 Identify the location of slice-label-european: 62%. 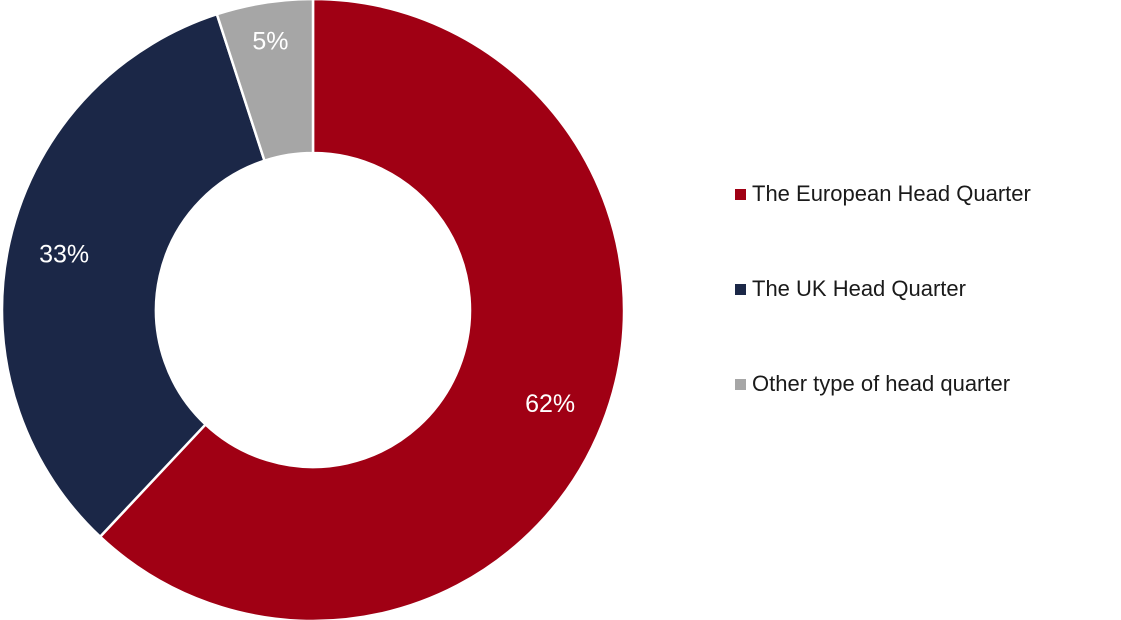
(550, 404).